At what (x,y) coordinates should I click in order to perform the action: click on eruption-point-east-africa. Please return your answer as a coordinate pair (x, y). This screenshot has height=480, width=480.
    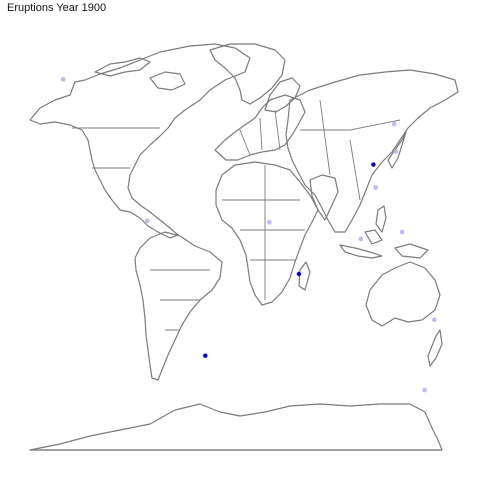
    Looking at the image, I should click on (269, 222).